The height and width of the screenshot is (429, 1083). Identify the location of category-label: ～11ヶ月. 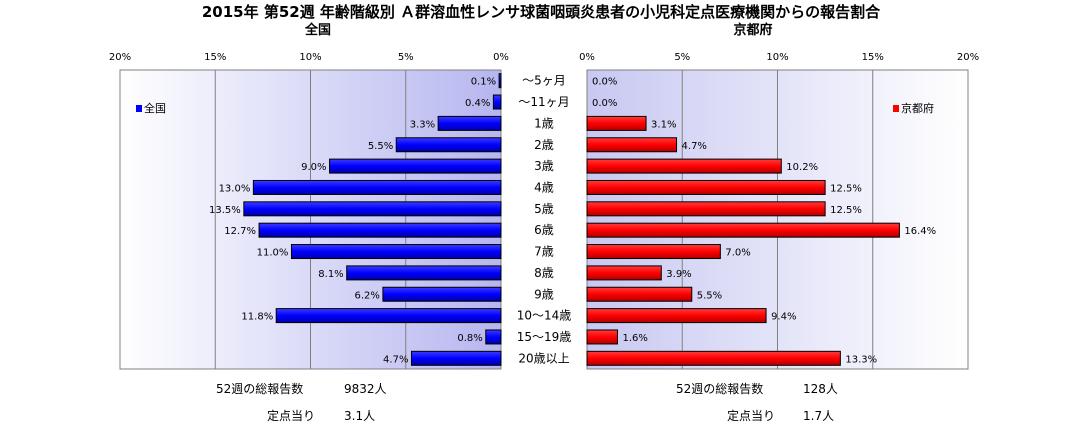
(543, 102).